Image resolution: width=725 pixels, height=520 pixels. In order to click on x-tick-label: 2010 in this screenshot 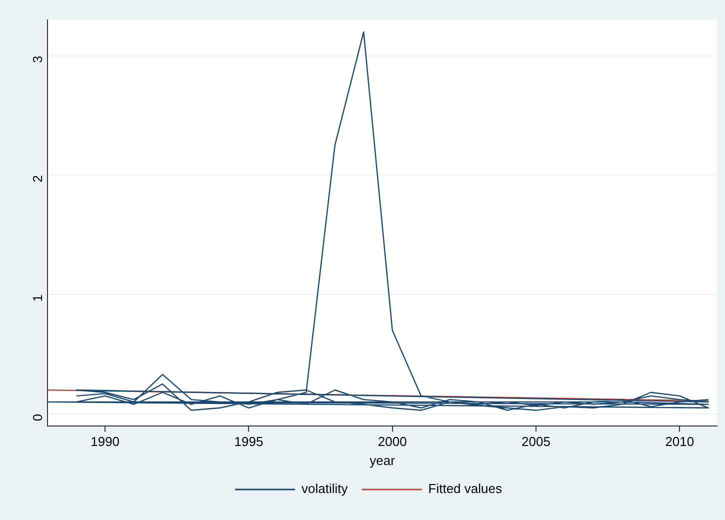, I will do `click(679, 442)`.